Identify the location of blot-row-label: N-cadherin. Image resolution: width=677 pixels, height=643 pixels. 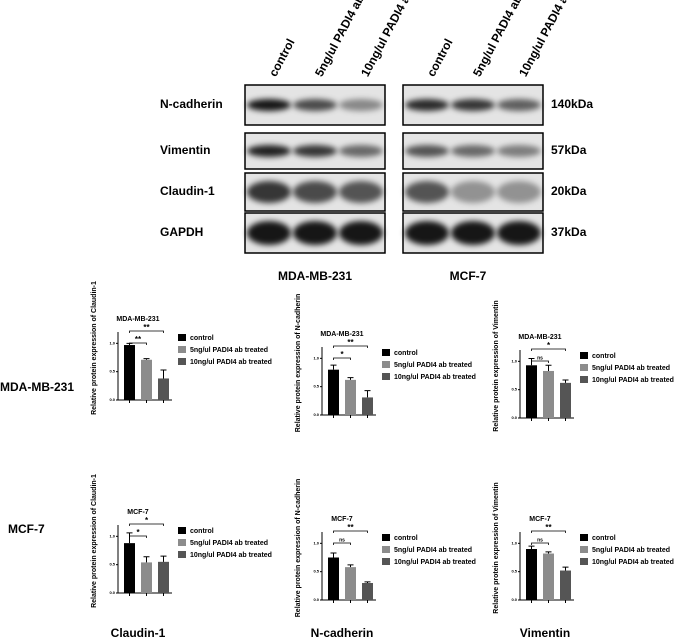
(191, 104).